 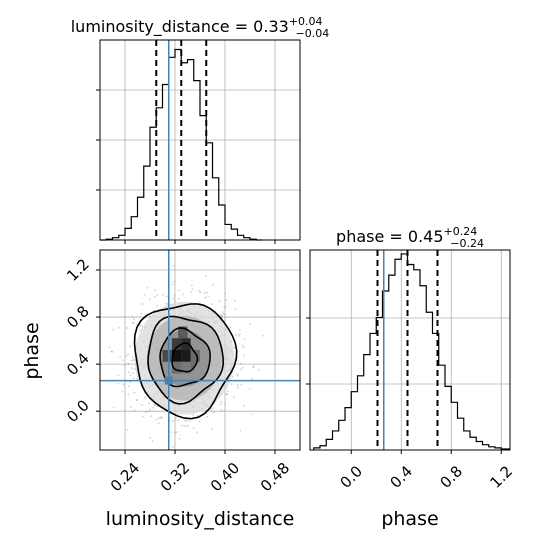 What do you see at coordinates (467, 243) in the screenshot?
I see `phase-title-sub: −0.24` at bounding box center [467, 243].